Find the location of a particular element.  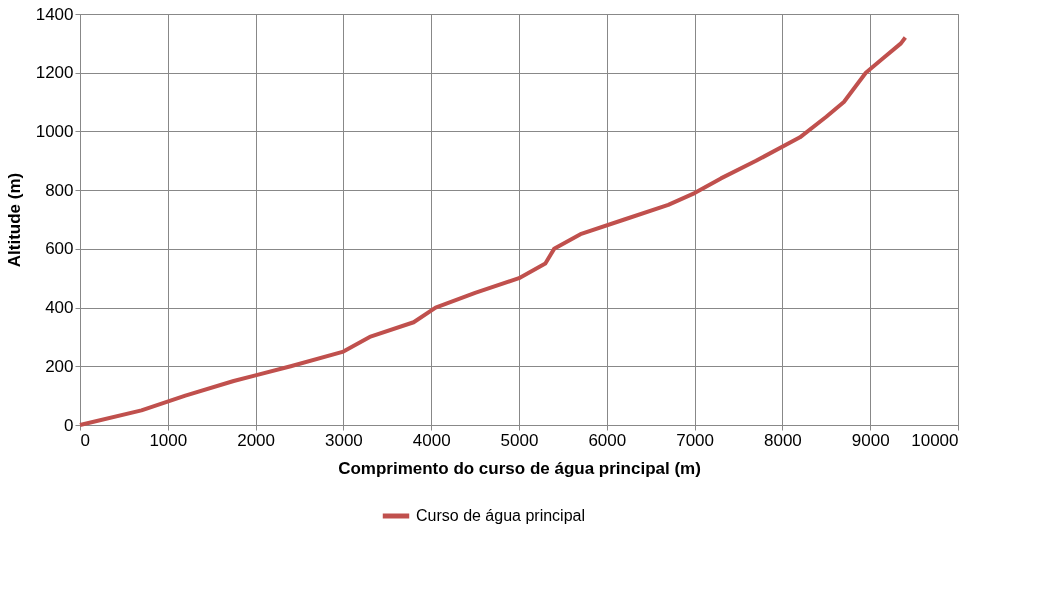

x-tick-label: 1000 is located at coordinates (168, 440).